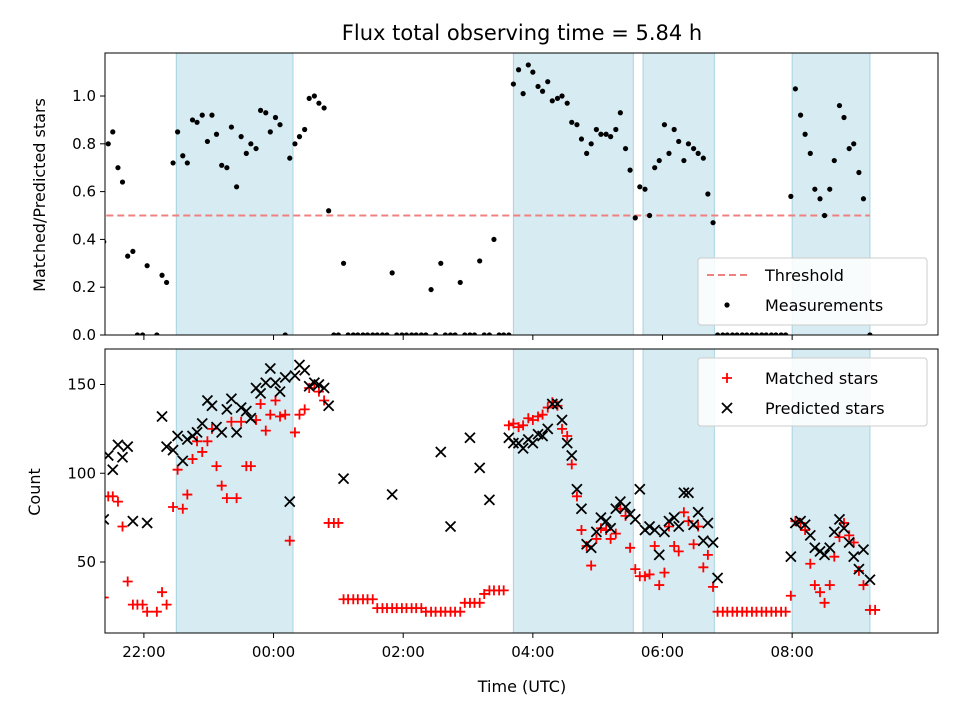 The height and width of the screenshot is (720, 960). Describe the element at coordinates (39, 195) in the screenshot. I see `top-y-axis-label: Matched/Predicted stars` at that location.